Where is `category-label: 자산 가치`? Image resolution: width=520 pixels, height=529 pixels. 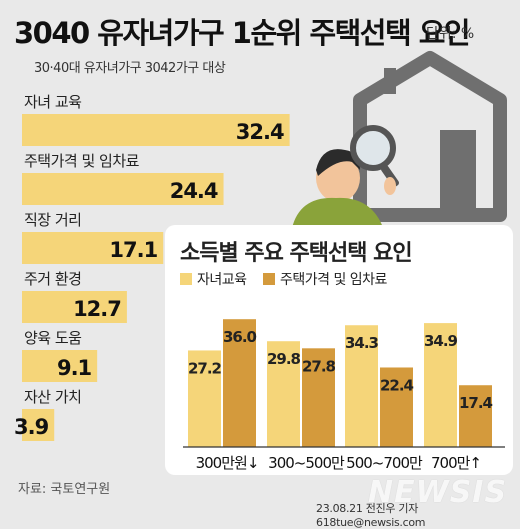 category-label: 자산 가치 is located at coordinates (52, 397).